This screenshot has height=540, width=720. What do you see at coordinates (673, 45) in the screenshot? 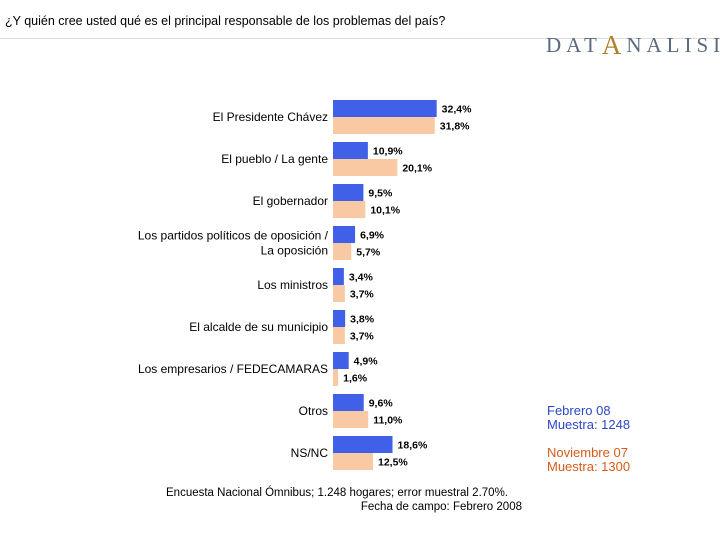
I see `logo-text-right: NALISIS` at bounding box center [673, 45].